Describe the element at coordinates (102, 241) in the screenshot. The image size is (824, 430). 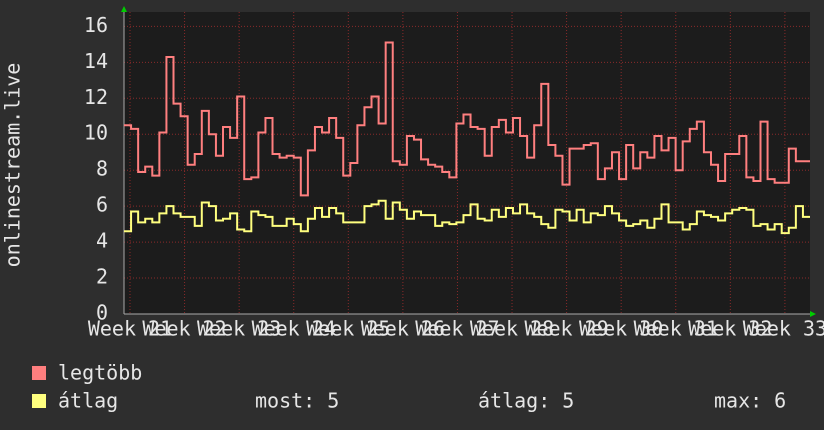
I see `y-tick-label: 4` at that location.